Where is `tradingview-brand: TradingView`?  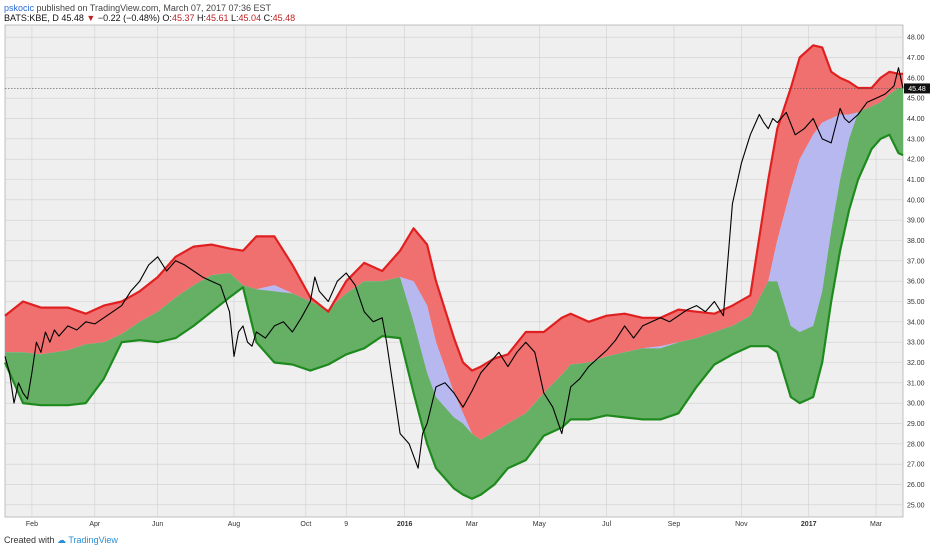
tradingview-brand: TradingView is located at coordinates (93, 540).